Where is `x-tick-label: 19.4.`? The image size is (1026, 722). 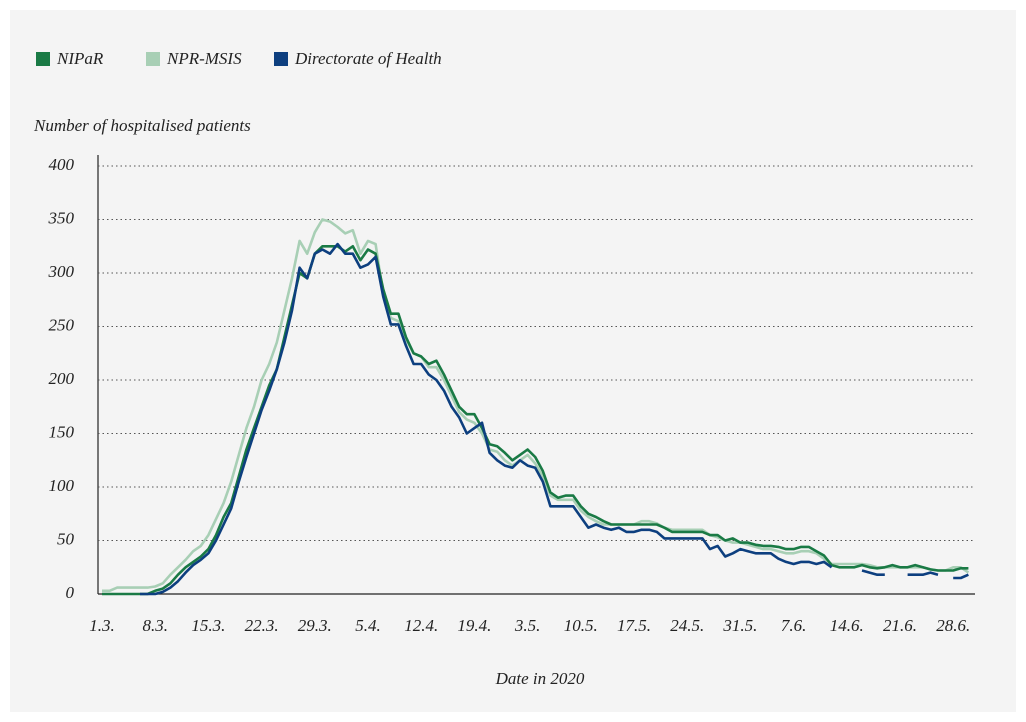 x-tick-label: 19.4. is located at coordinates (474, 625).